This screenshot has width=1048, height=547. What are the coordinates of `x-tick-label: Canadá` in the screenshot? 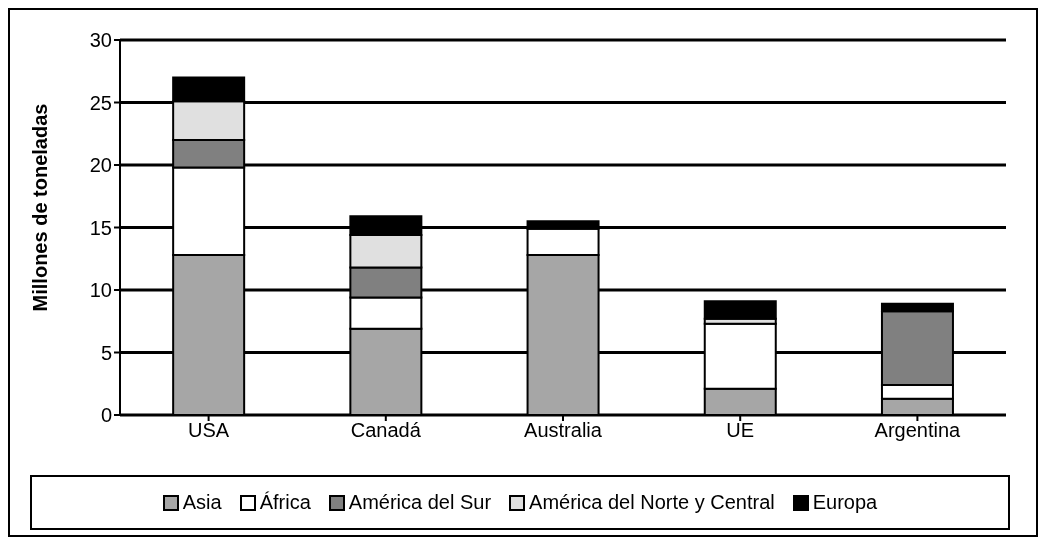 It's located at (386, 430).